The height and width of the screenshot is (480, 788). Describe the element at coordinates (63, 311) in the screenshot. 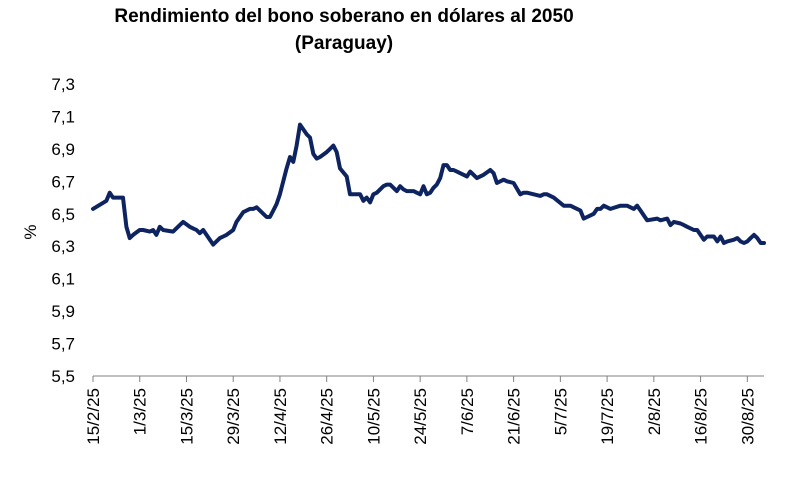

I see `y-tick-label: 5,9` at that location.